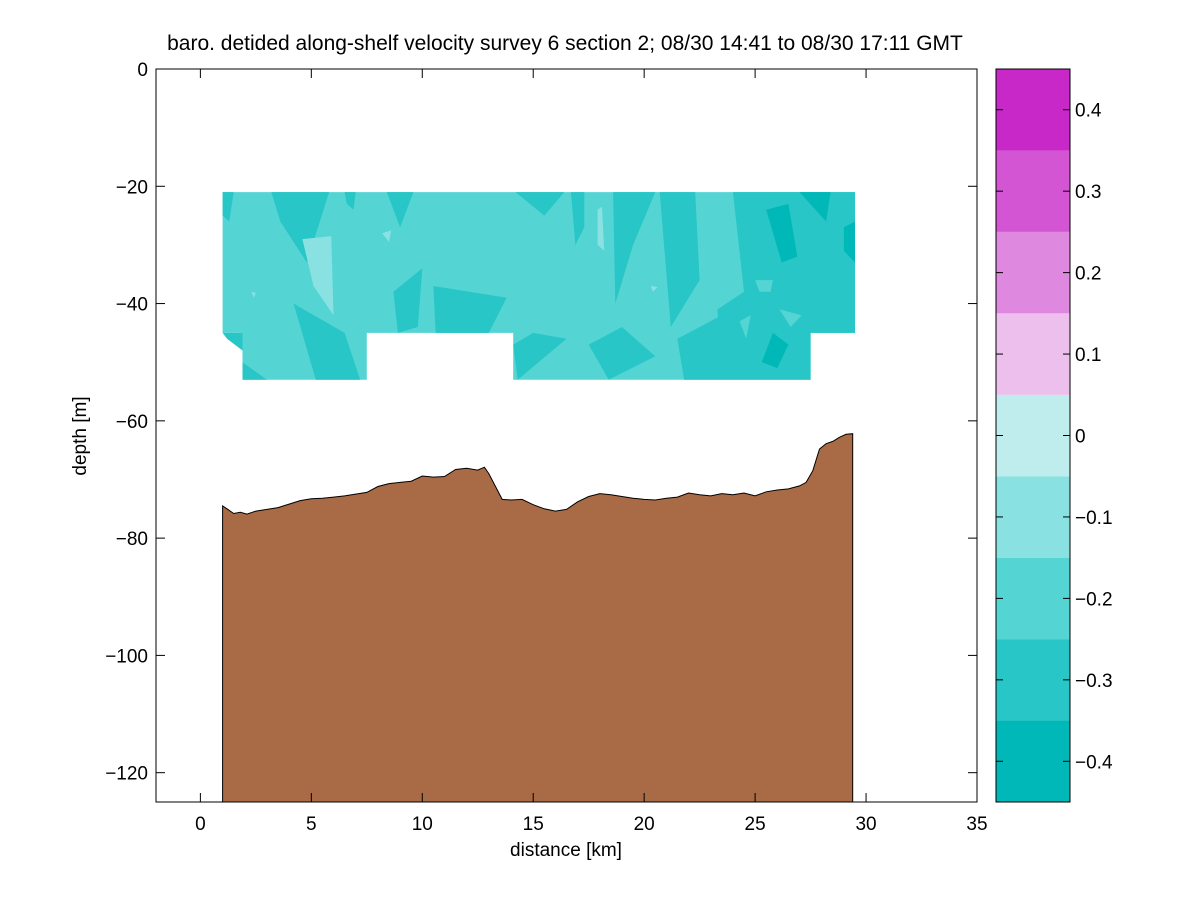  I want to click on y-tick-label: −20, so click(132, 187).